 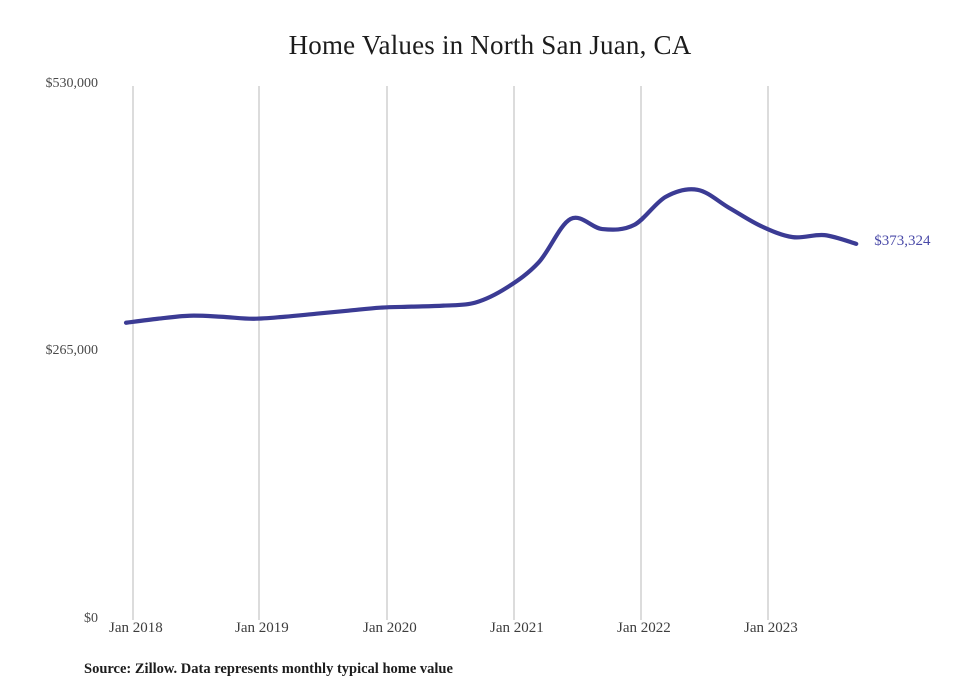 I want to click on end-value-label: $373,324, so click(x=902, y=240).